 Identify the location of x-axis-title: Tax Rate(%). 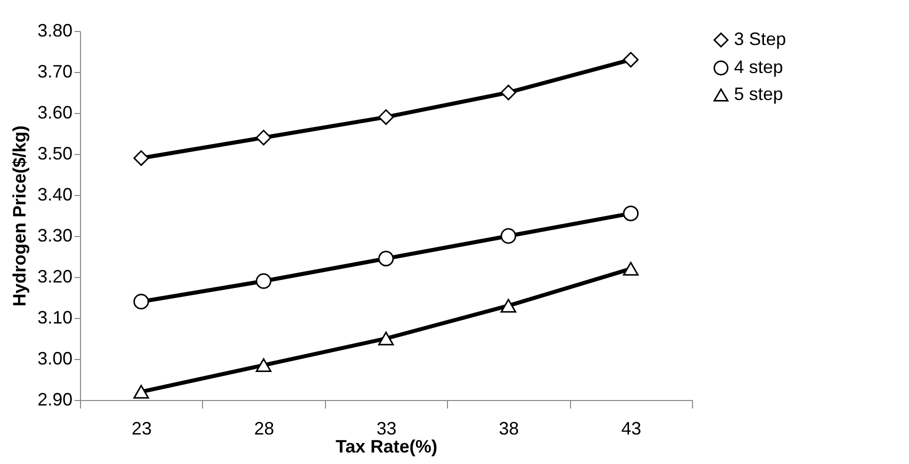
(387, 446).